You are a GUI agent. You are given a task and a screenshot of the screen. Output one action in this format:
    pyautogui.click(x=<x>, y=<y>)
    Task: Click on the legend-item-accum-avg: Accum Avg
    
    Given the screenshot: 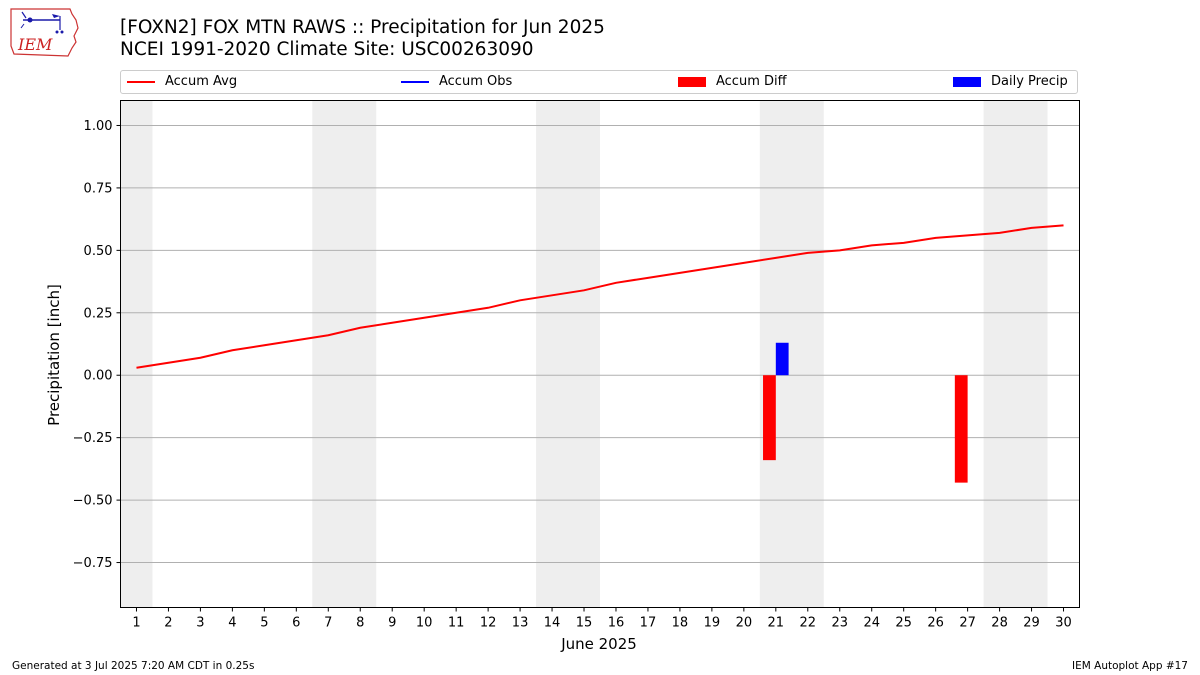 What is the action you would take?
    pyautogui.click(x=182, y=81)
    